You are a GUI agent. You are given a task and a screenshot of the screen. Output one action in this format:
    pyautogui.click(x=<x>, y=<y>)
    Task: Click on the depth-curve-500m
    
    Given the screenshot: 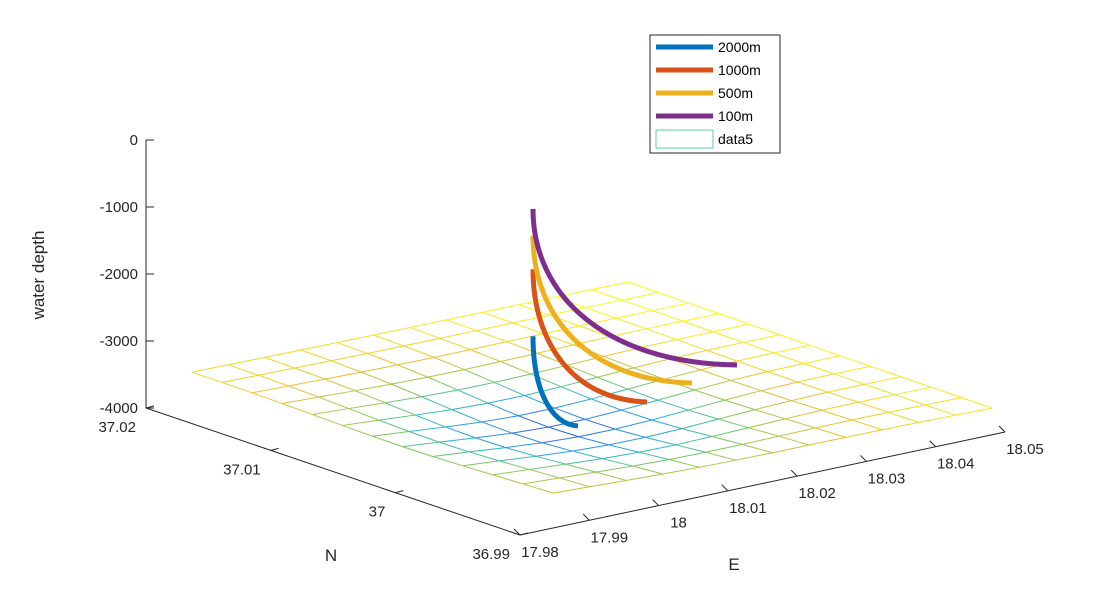 What is the action you would take?
    pyautogui.click(x=611, y=310)
    